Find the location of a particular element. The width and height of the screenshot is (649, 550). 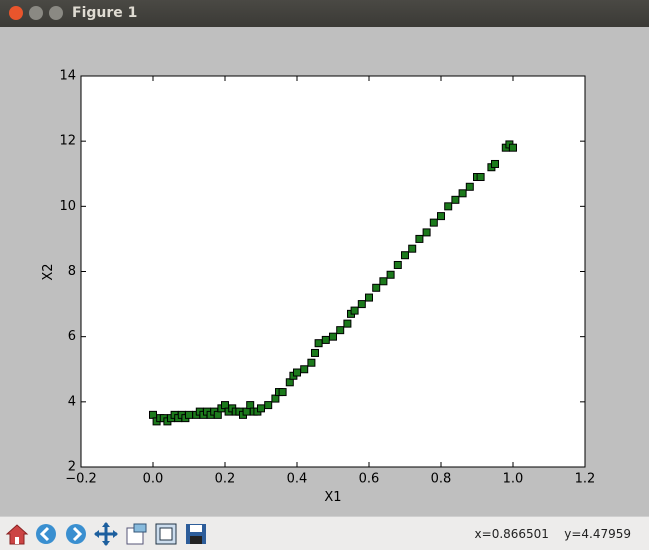

y-tick-label: 6 is located at coordinates (72, 336).